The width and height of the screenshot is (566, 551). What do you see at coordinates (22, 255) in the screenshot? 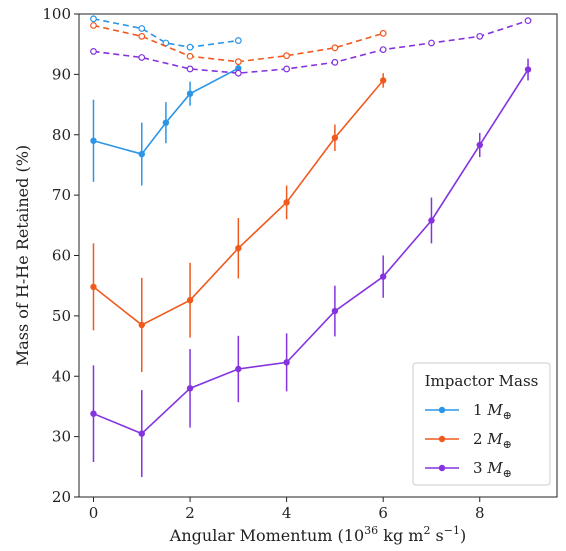
I see `y-axis-label: Mass of H-He Retained (%)` at bounding box center [22, 255].